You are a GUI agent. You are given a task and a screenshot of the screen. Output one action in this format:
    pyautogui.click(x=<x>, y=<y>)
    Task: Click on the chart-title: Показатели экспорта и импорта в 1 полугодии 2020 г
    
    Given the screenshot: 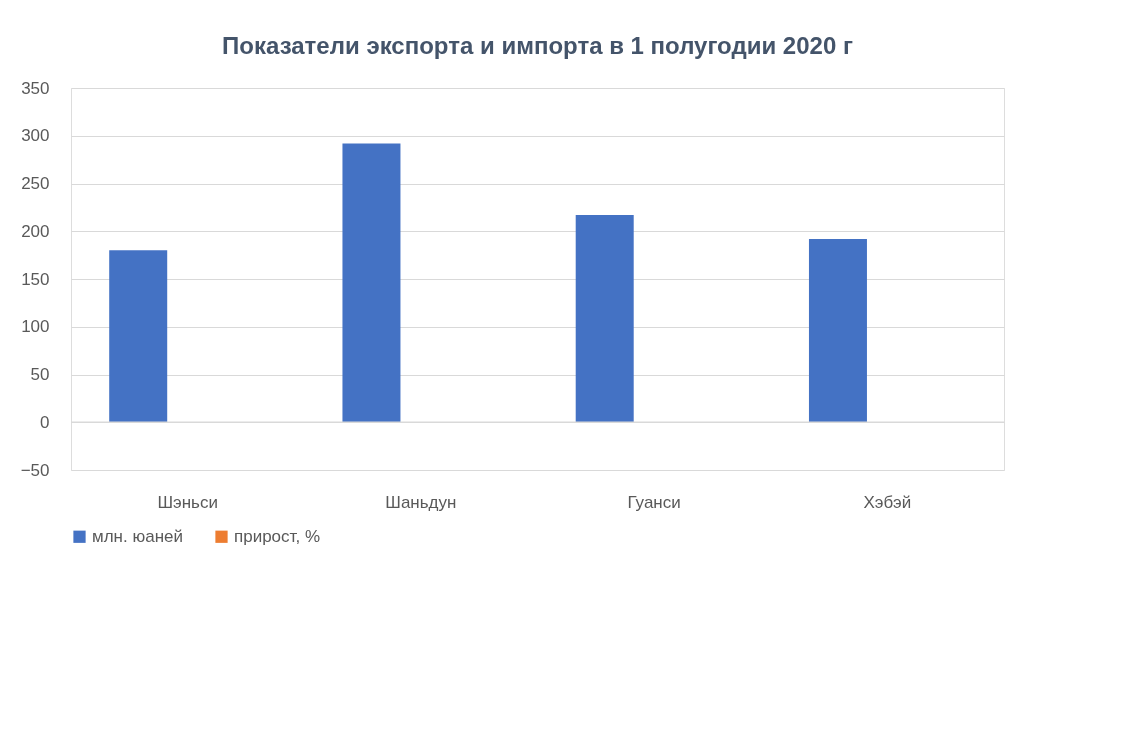 What is the action you would take?
    pyautogui.click(x=537, y=45)
    